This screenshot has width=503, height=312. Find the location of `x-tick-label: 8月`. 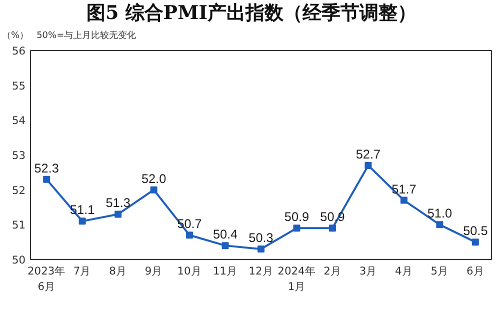

x-tick-label: 8月 is located at coordinates (118, 271).